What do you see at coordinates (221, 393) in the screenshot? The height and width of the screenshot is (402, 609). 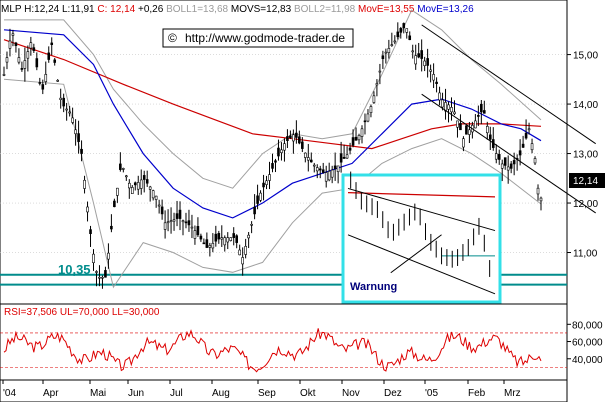 I see `time-tick-5: Aug` at bounding box center [221, 393].